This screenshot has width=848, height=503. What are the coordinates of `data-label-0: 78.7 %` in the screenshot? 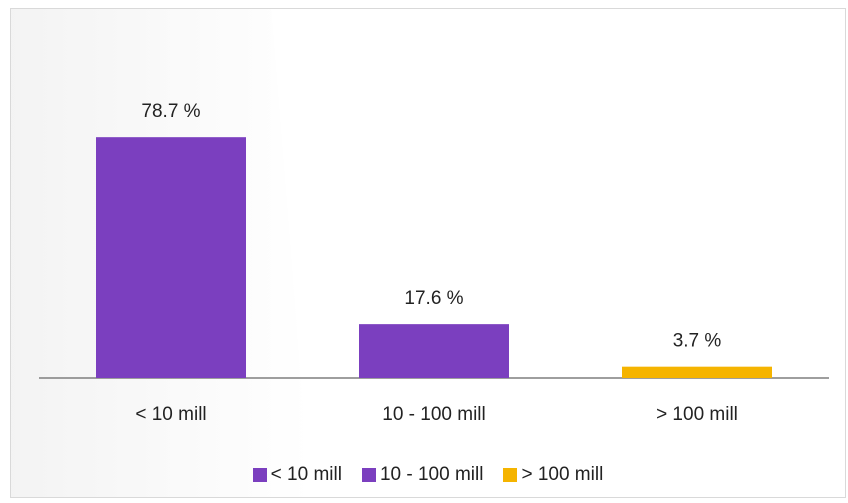 It's located at (170, 111).